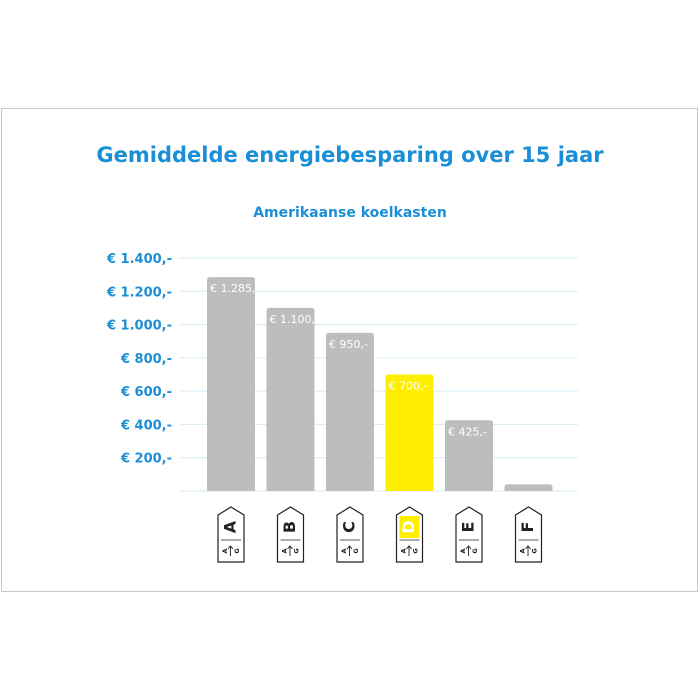  Describe the element at coordinates (350, 155) in the screenshot. I see `chart-title: Gemiddelde energiebesparing over 15 jaar` at that location.